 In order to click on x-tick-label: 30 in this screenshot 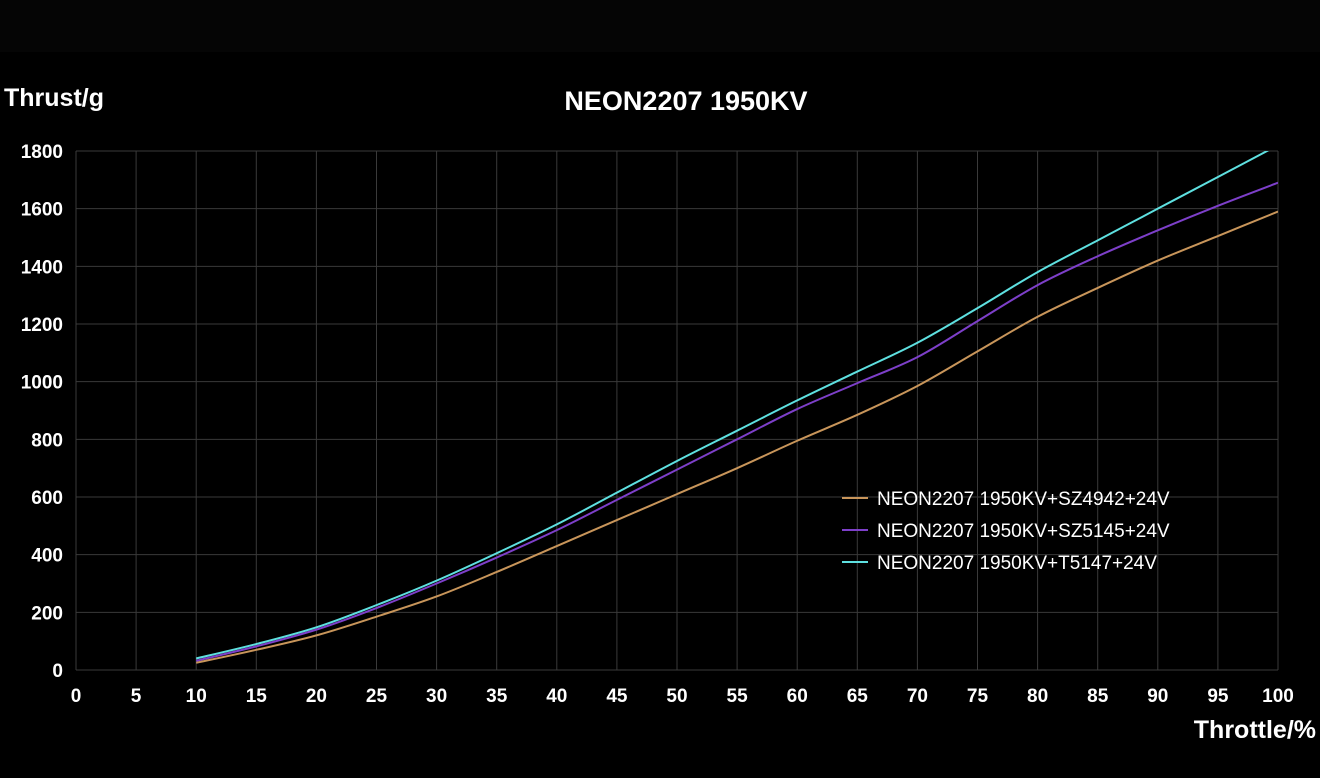, I will do `click(436, 696)`.